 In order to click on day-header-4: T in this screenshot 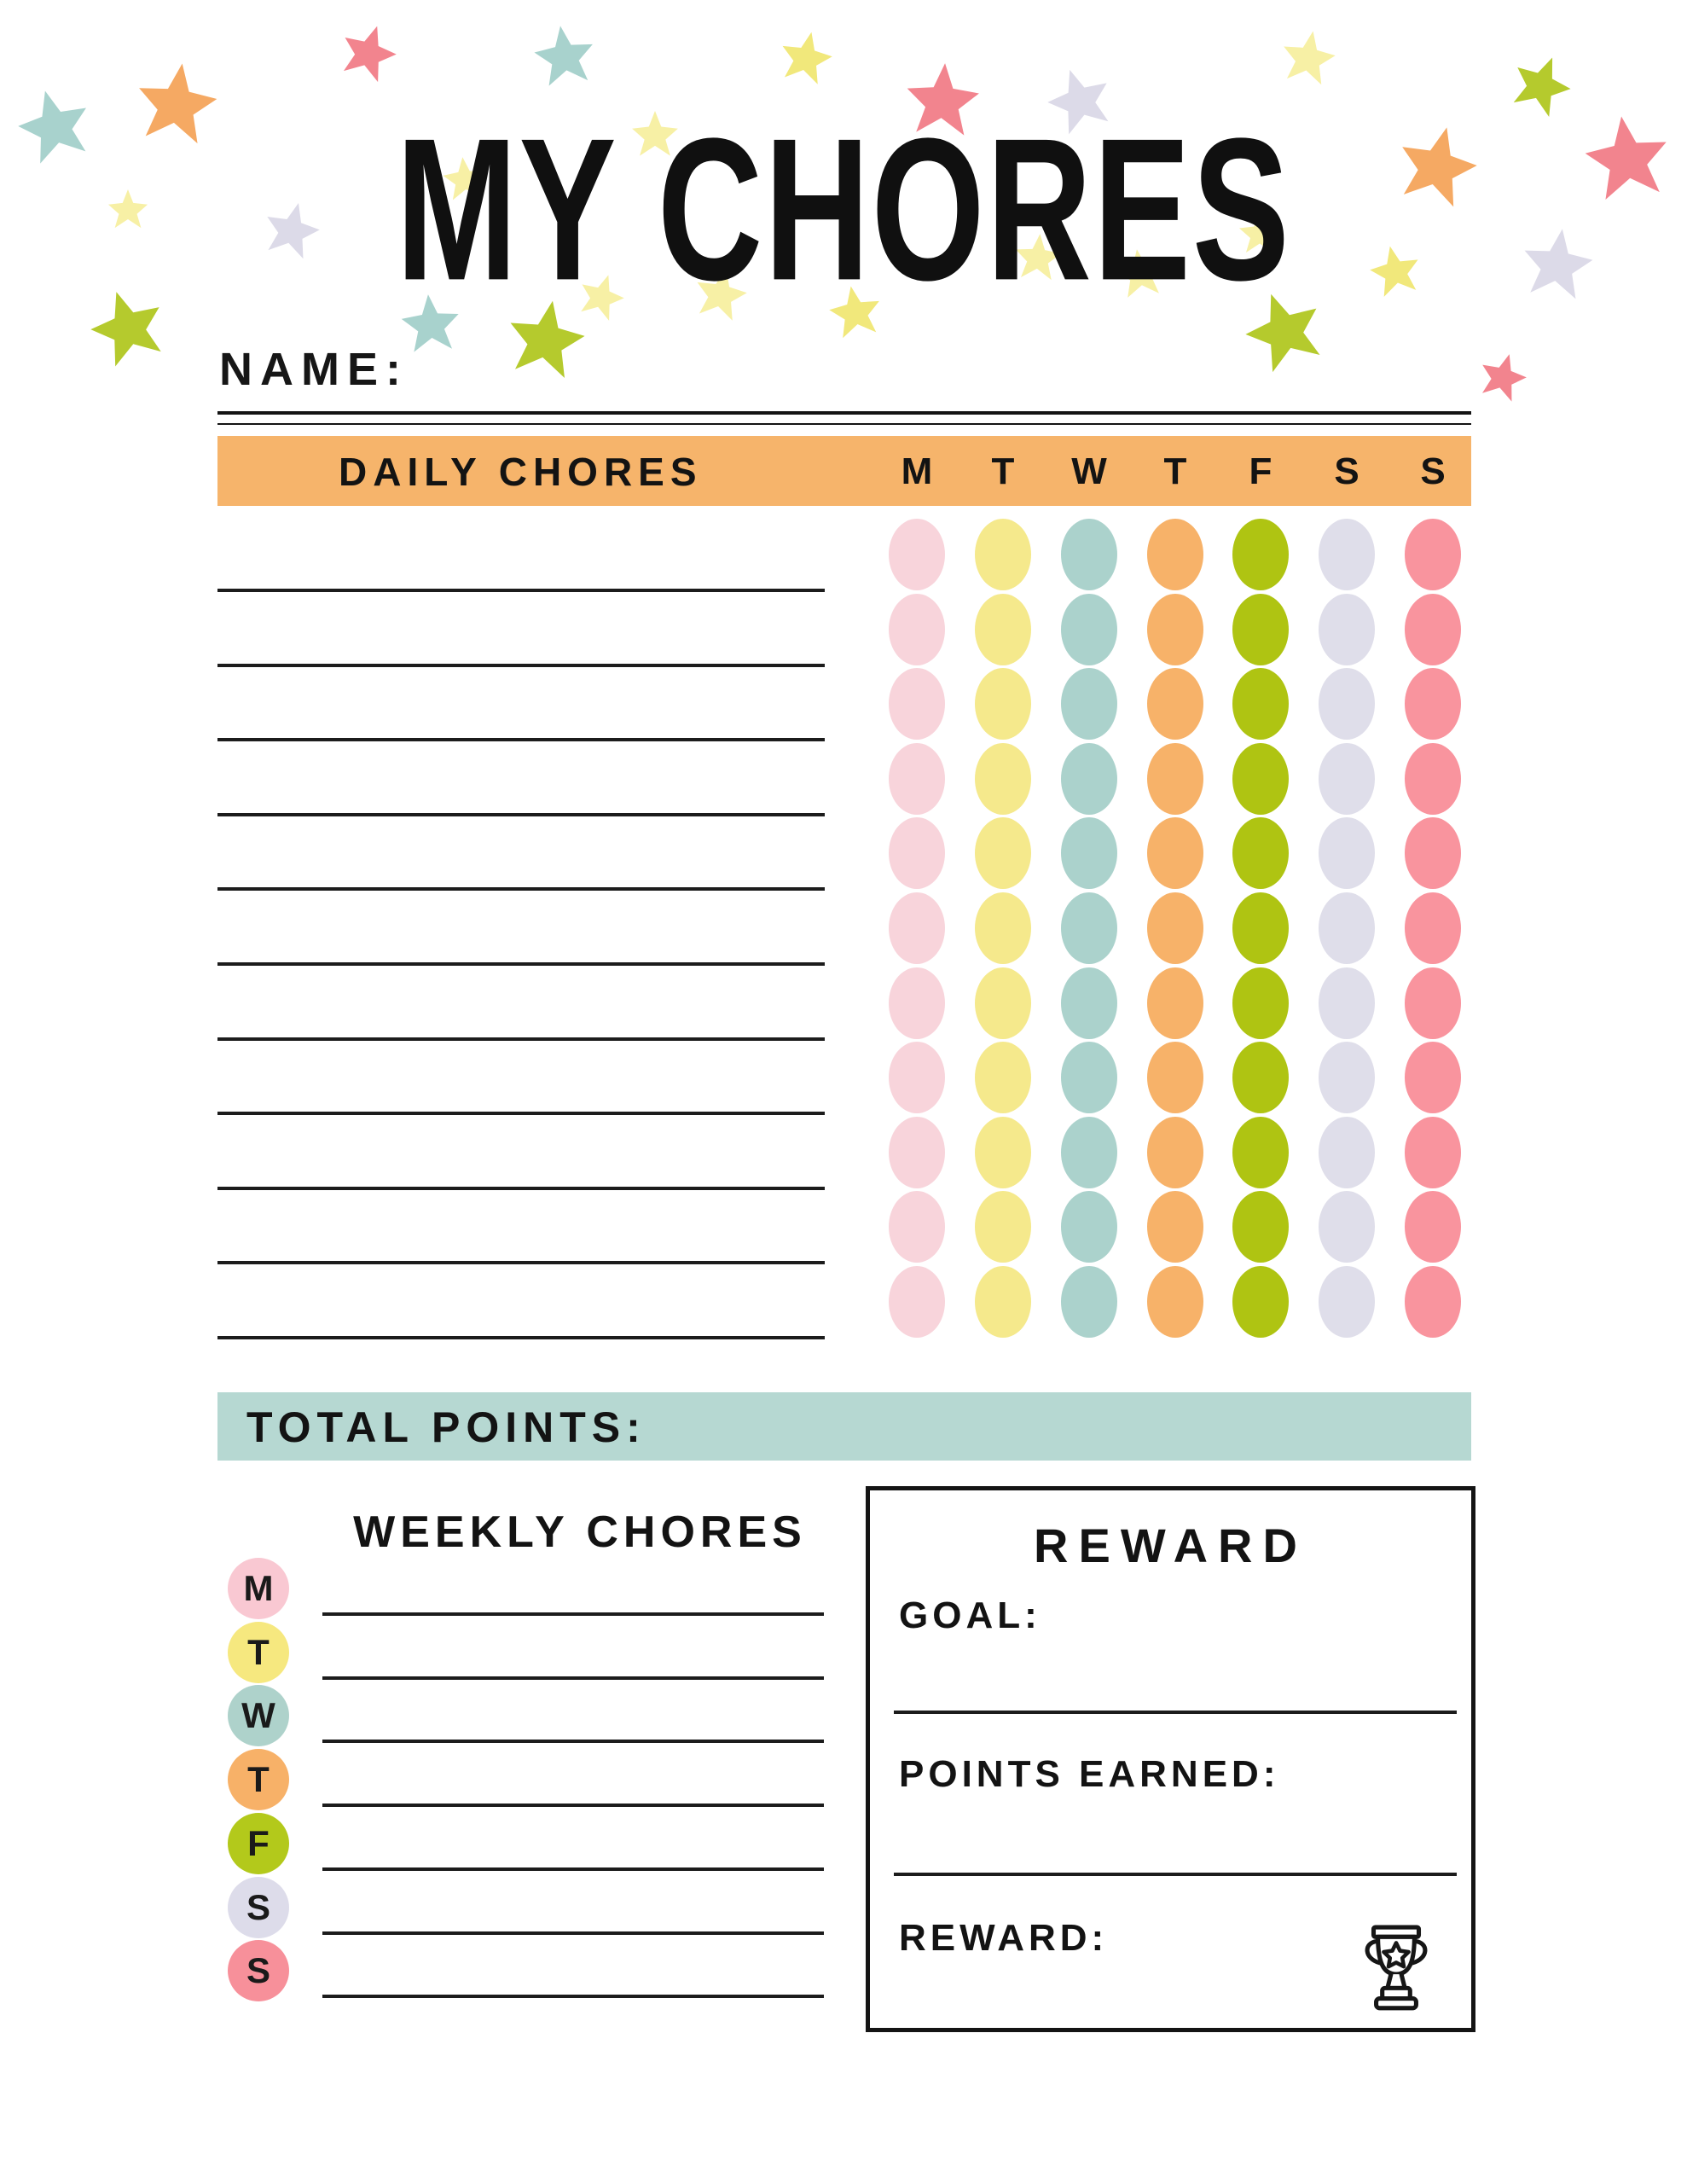, I will do `click(1175, 471)`.